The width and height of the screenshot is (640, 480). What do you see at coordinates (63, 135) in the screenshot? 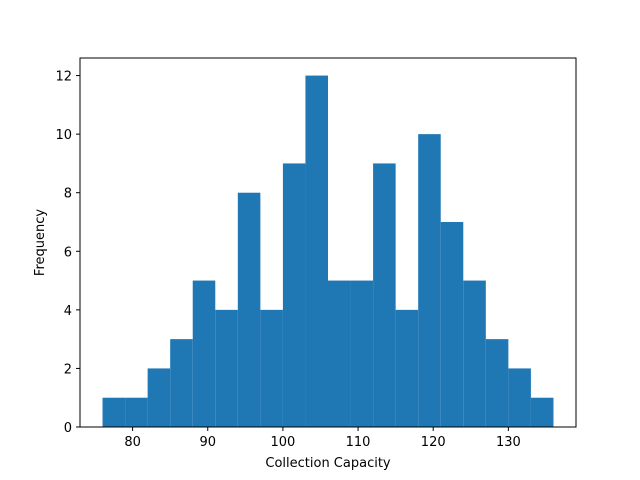
I see `y-tick-label: 10` at bounding box center [63, 135].